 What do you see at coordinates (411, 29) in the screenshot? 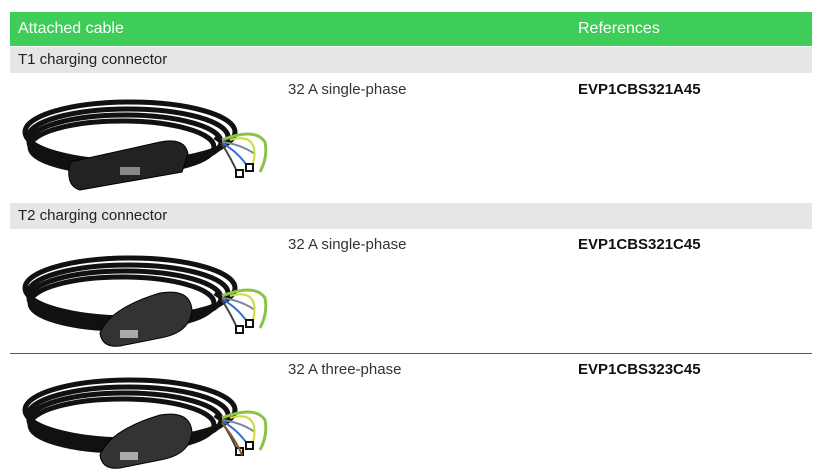
I see `header-bar` at bounding box center [411, 29].